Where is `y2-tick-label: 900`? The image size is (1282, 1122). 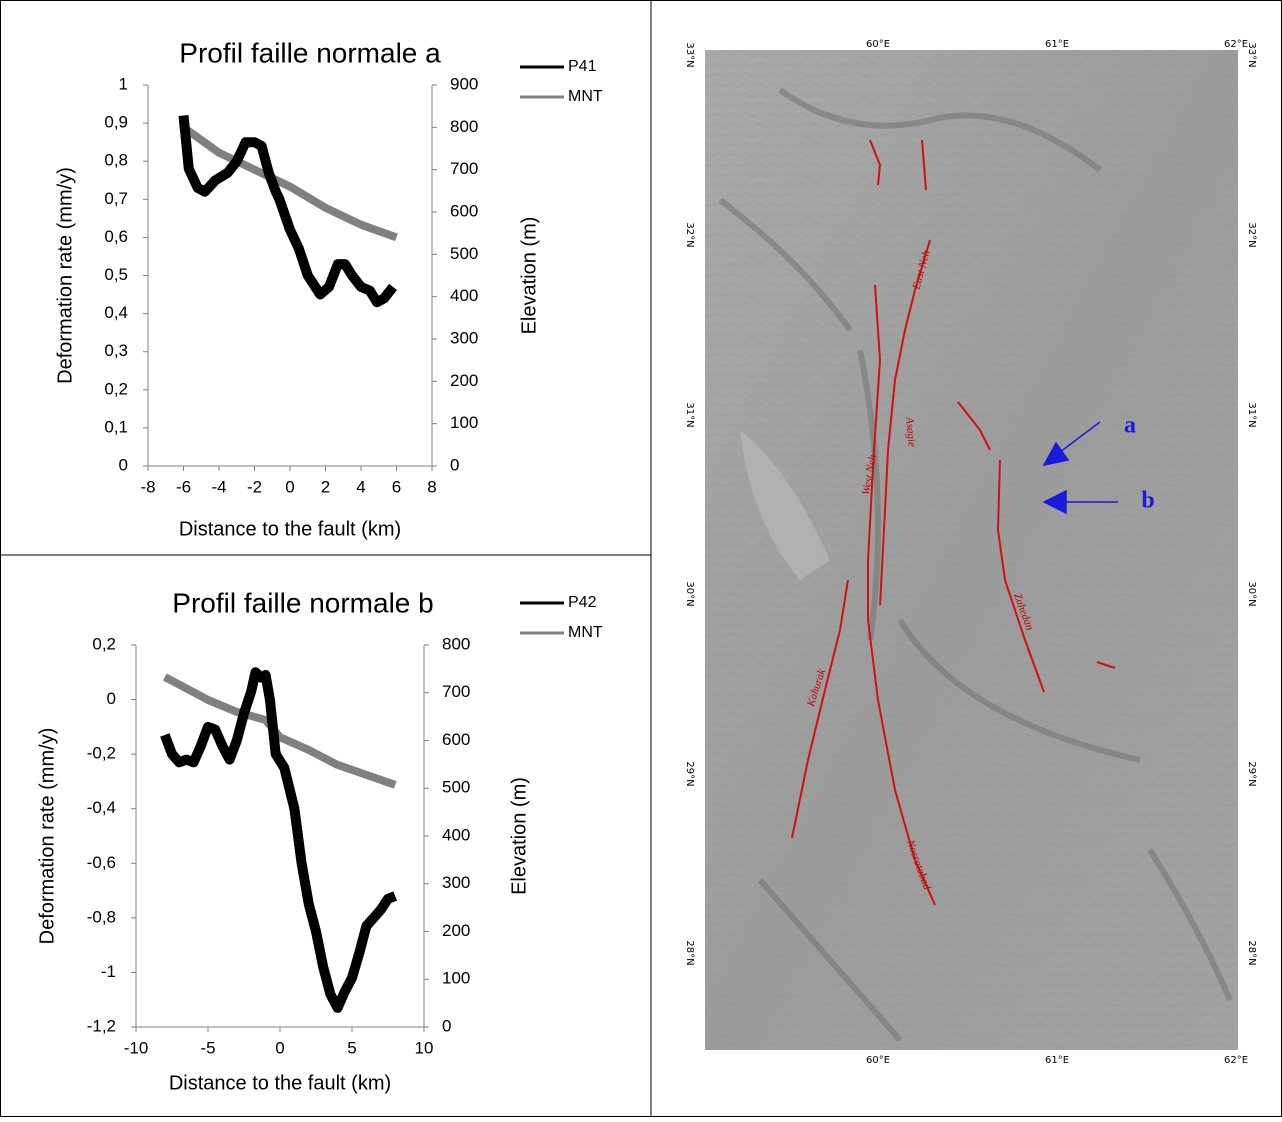
y2-tick-label: 900 is located at coordinates (464, 83).